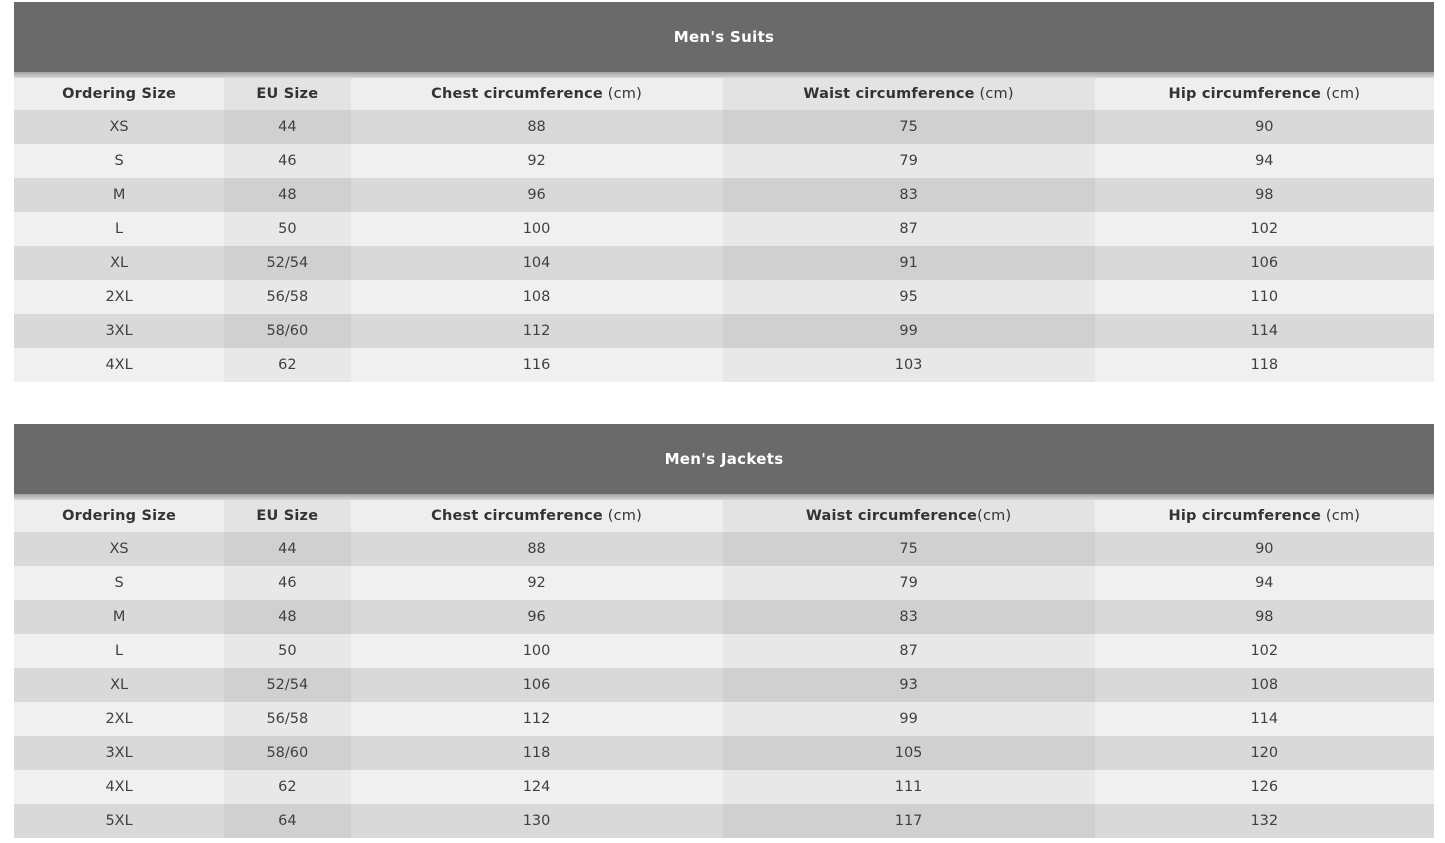 This screenshot has width=1445, height=843. What do you see at coordinates (908, 685) in the screenshot?
I see `size-cell: 93` at bounding box center [908, 685].